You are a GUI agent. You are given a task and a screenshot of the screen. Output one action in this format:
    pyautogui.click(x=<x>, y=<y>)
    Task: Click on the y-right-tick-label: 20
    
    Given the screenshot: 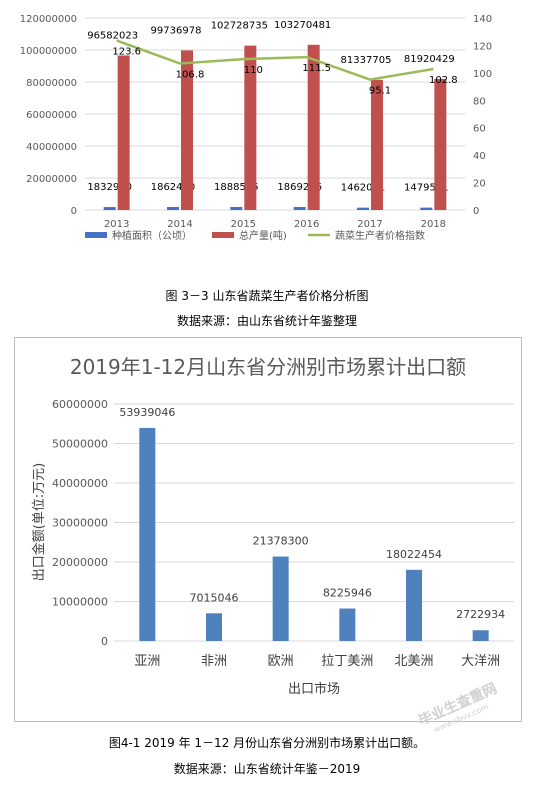 What is the action you would take?
    pyautogui.click(x=479, y=184)
    